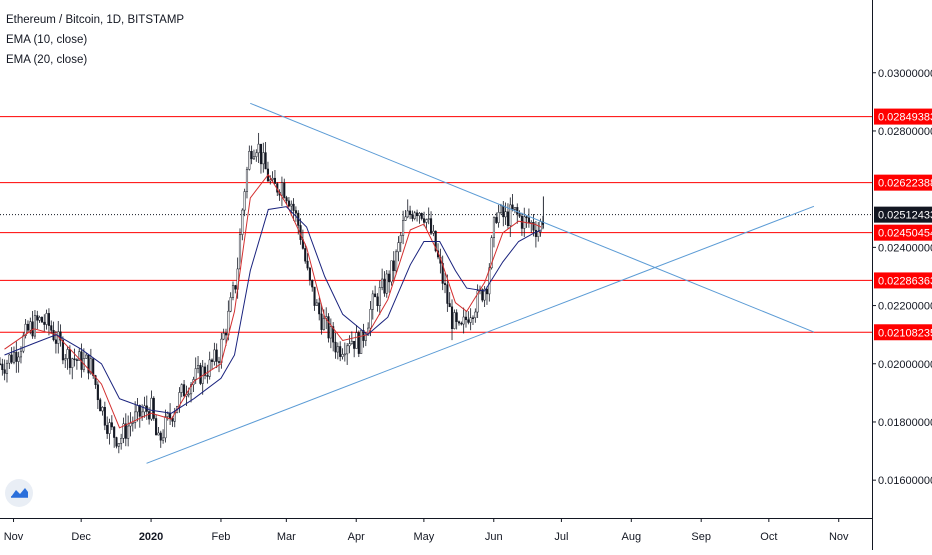 The width and height of the screenshot is (932, 555). What do you see at coordinates (903, 214) in the screenshot?
I see `last-price-label-bg` at bounding box center [903, 214].